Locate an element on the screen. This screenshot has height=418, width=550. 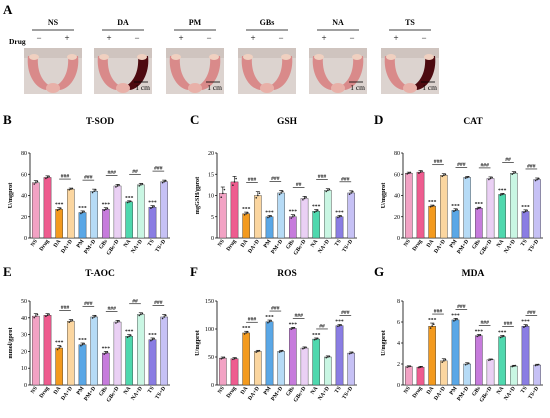
x-tick-label: DA+D is located at coordinates (440, 247).